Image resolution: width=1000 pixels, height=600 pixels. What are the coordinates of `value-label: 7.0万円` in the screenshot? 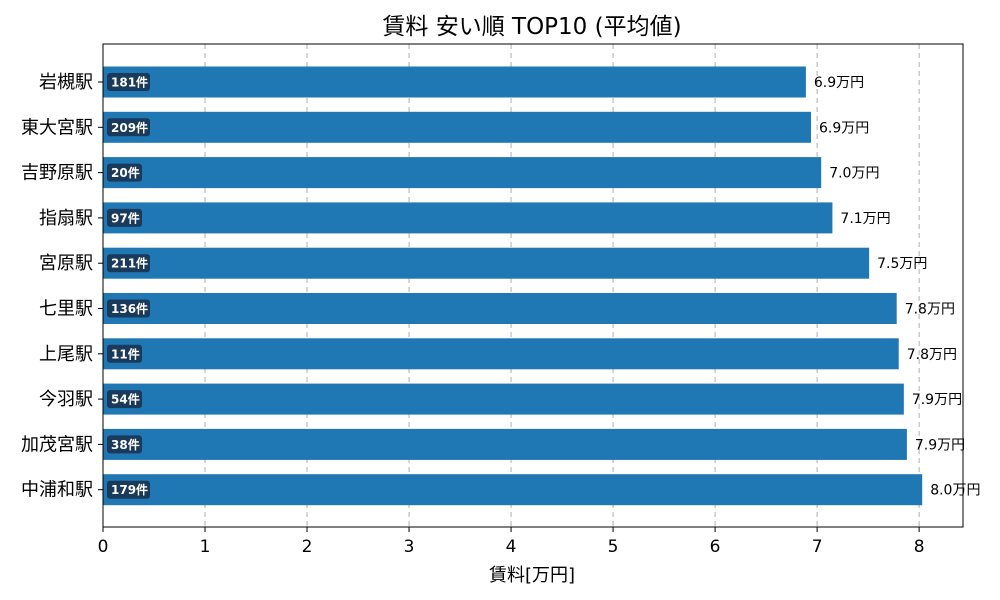 It's located at (854, 174).